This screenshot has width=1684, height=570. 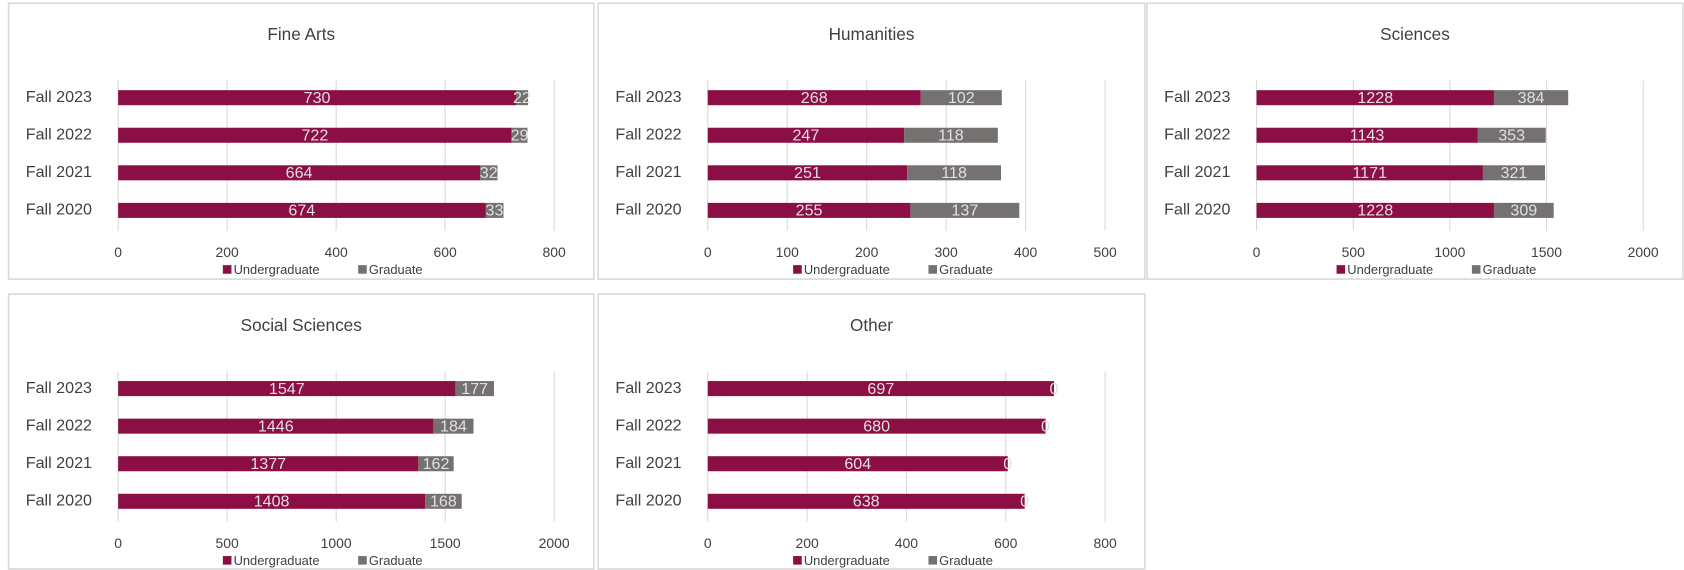 I want to click on data-label: 1143, so click(x=1367, y=136).